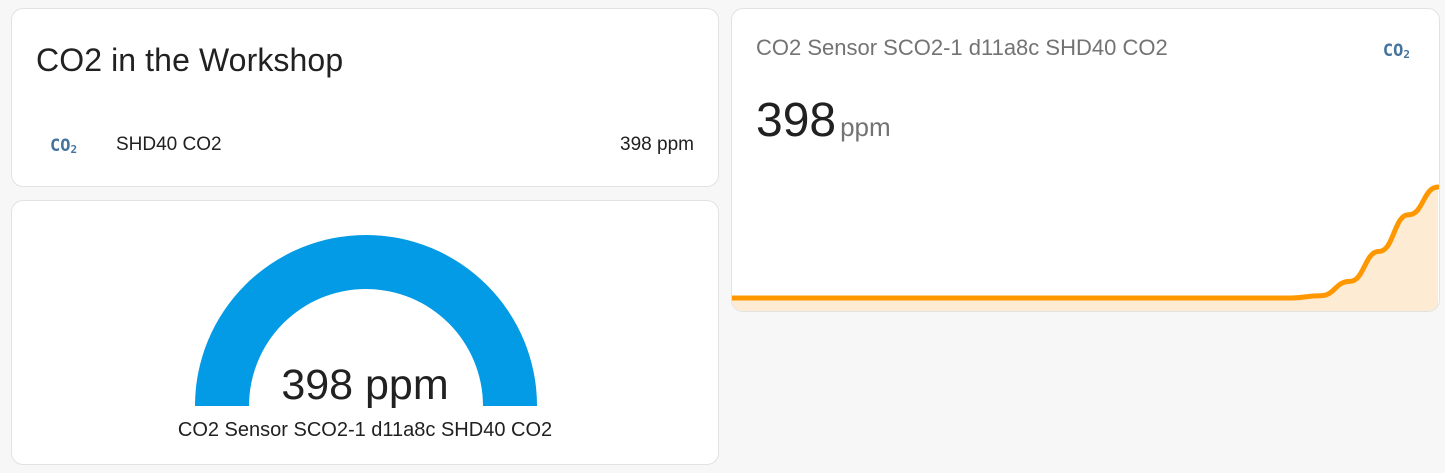 This screenshot has width=1445, height=473. Describe the element at coordinates (1085, 242) in the screenshot. I see `sparkline-line` at that location.